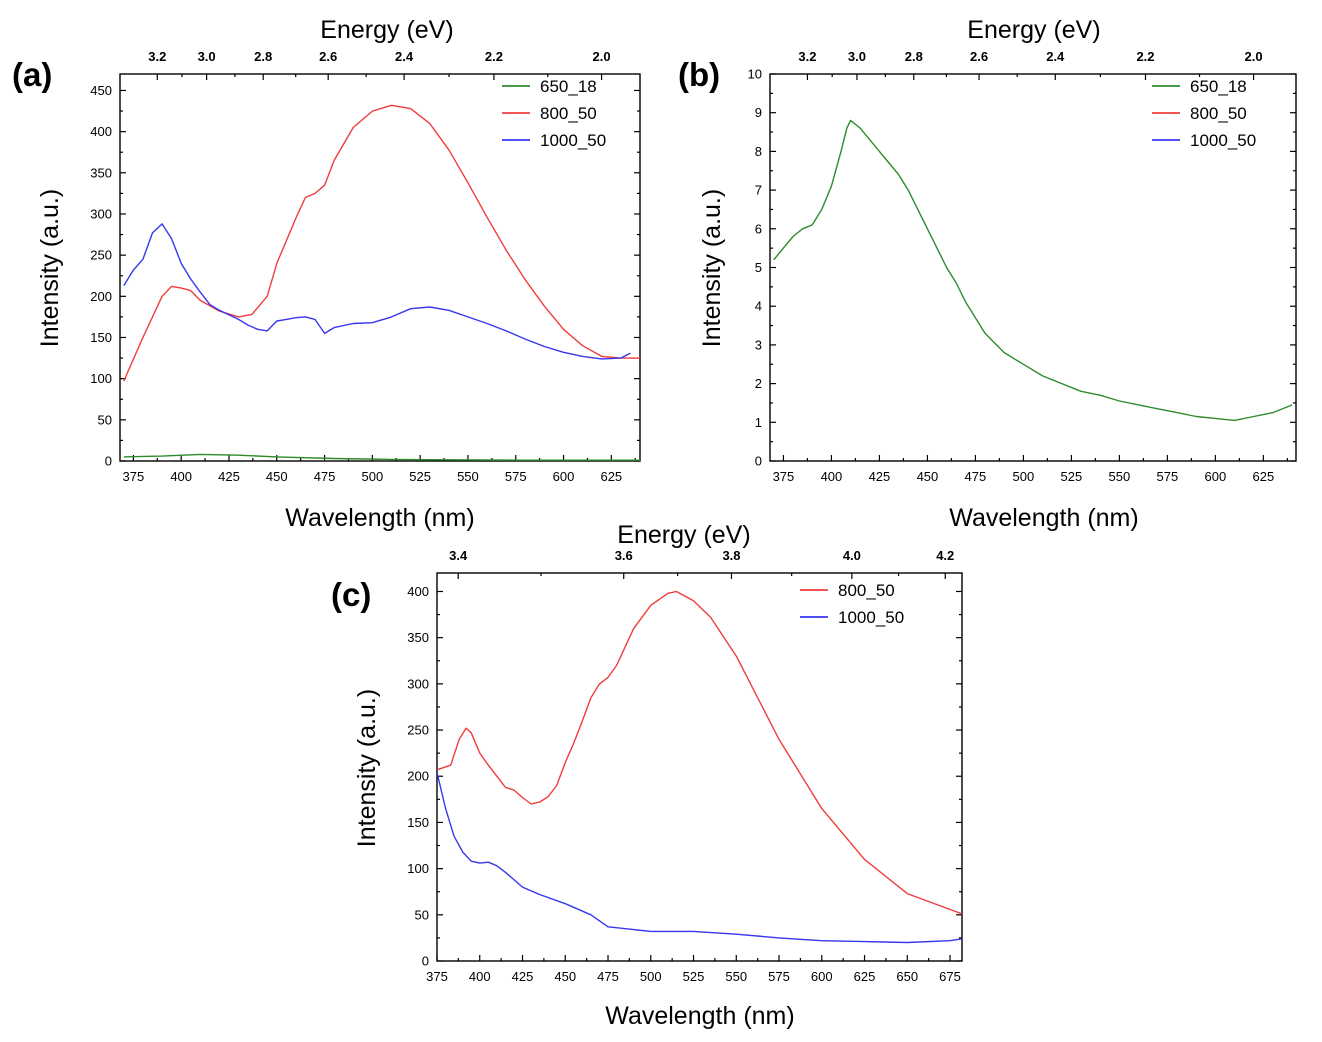 Image resolution: width=1322 pixels, height=1042 pixels. Describe the element at coordinates (758, 422) in the screenshot. I see `y-tick-label: 1` at that location.